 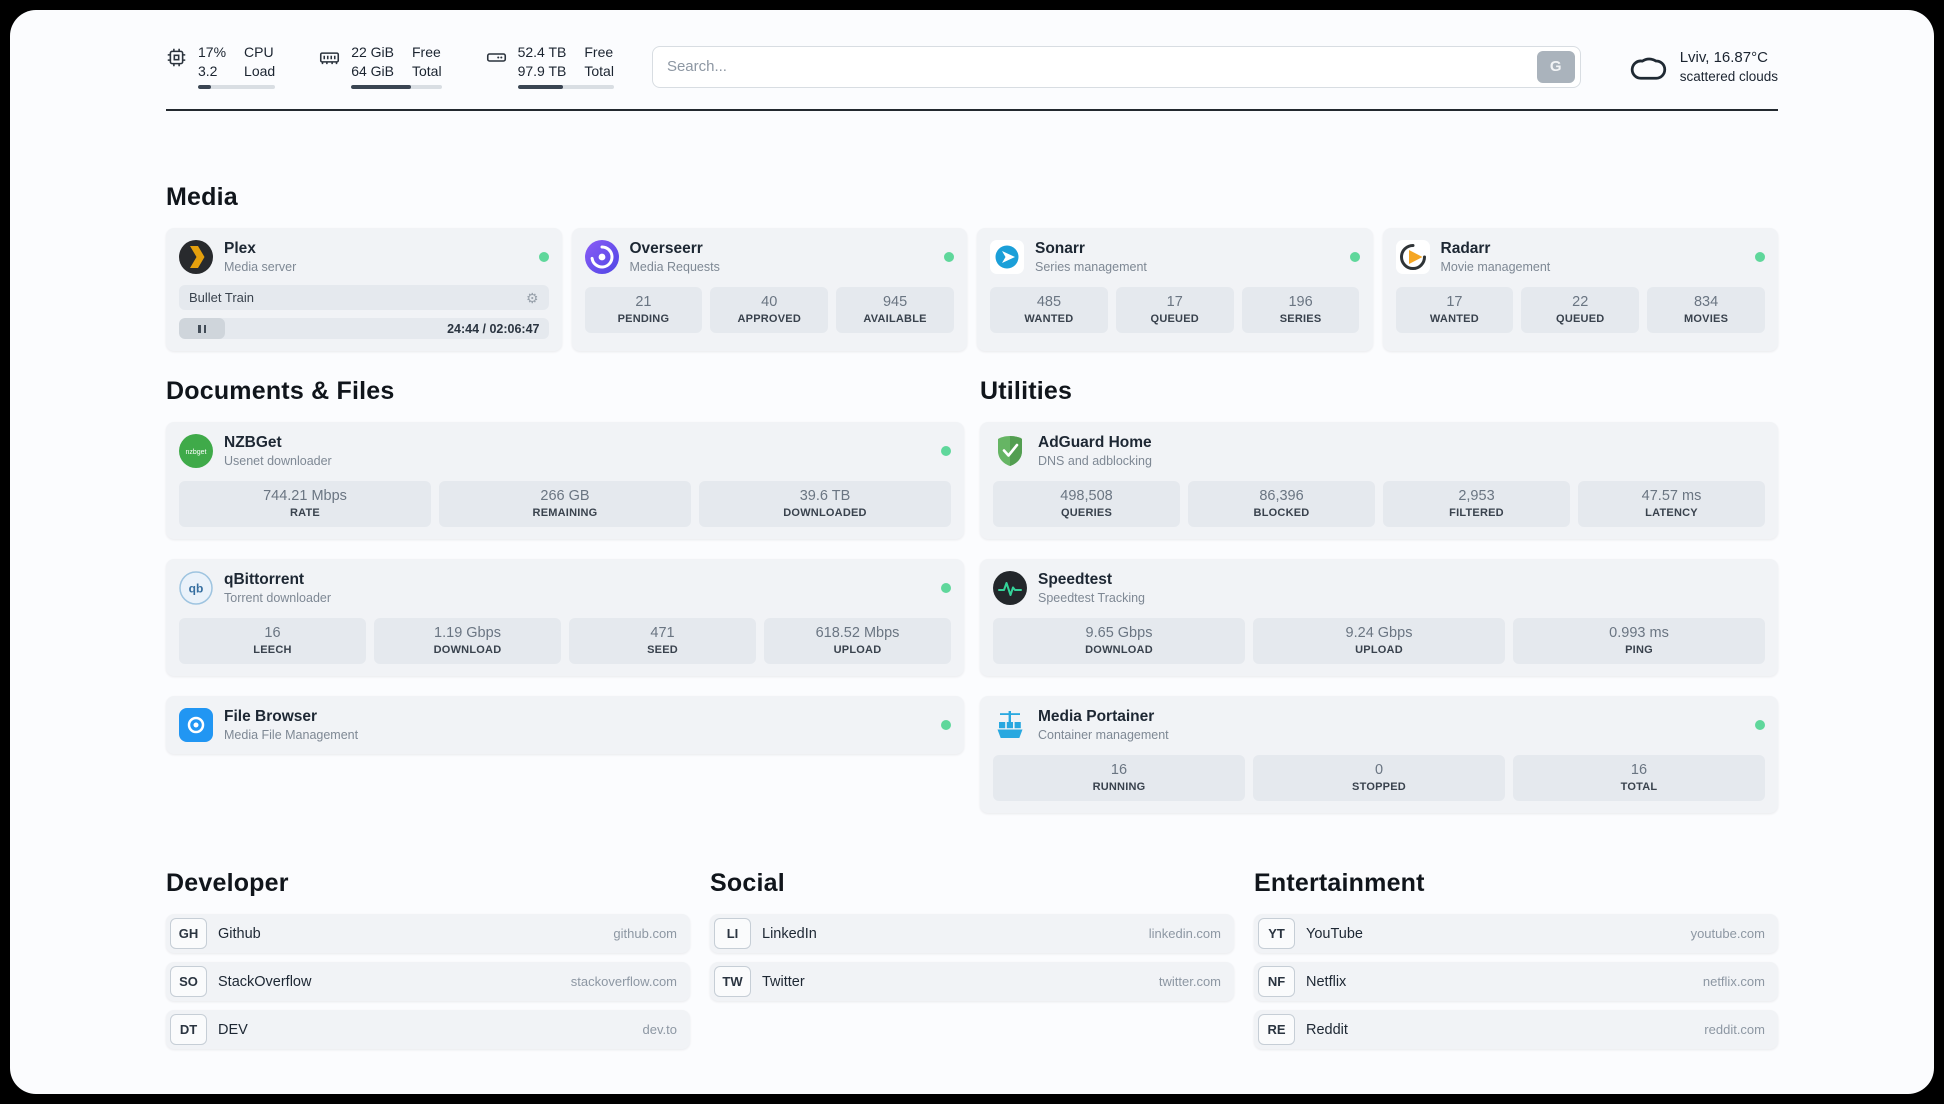 What do you see at coordinates (1095, 461) in the screenshot?
I see `app-subtitle: DNS and adblocking` at bounding box center [1095, 461].